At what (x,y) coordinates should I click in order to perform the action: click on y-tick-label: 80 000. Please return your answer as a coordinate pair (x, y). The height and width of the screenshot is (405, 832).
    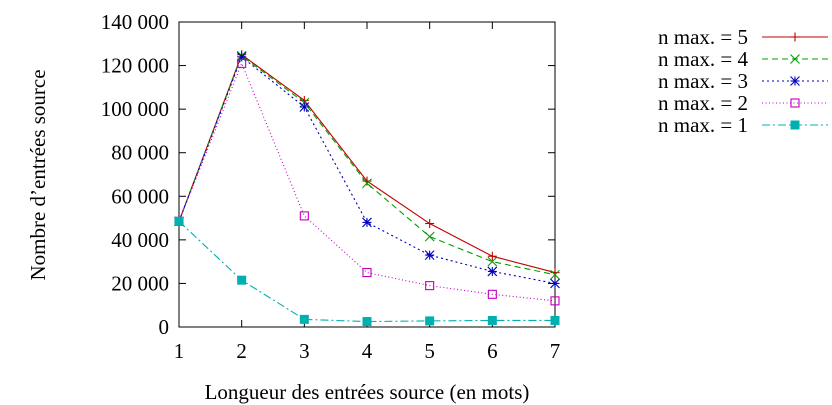
    Looking at the image, I should click on (140, 153).